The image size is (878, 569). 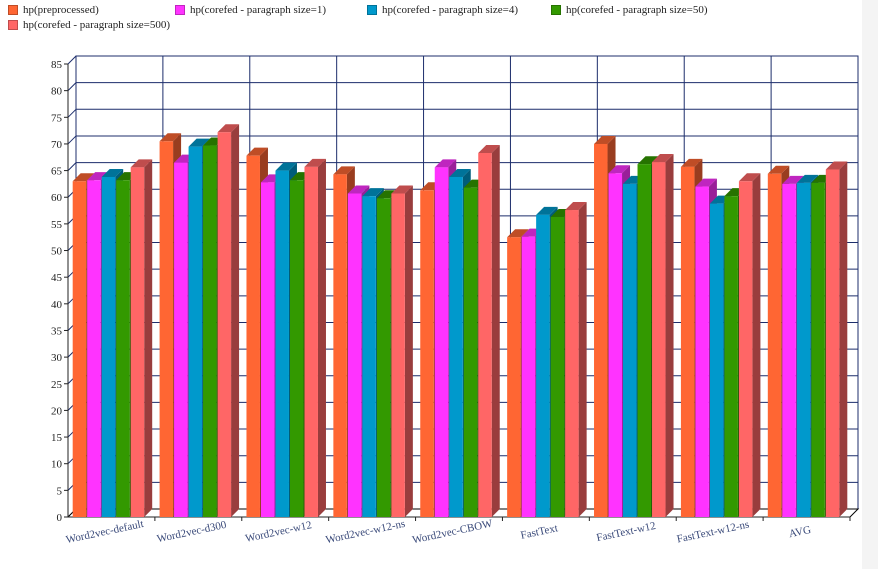 I want to click on y-tick-label: 85, so click(x=57, y=65).